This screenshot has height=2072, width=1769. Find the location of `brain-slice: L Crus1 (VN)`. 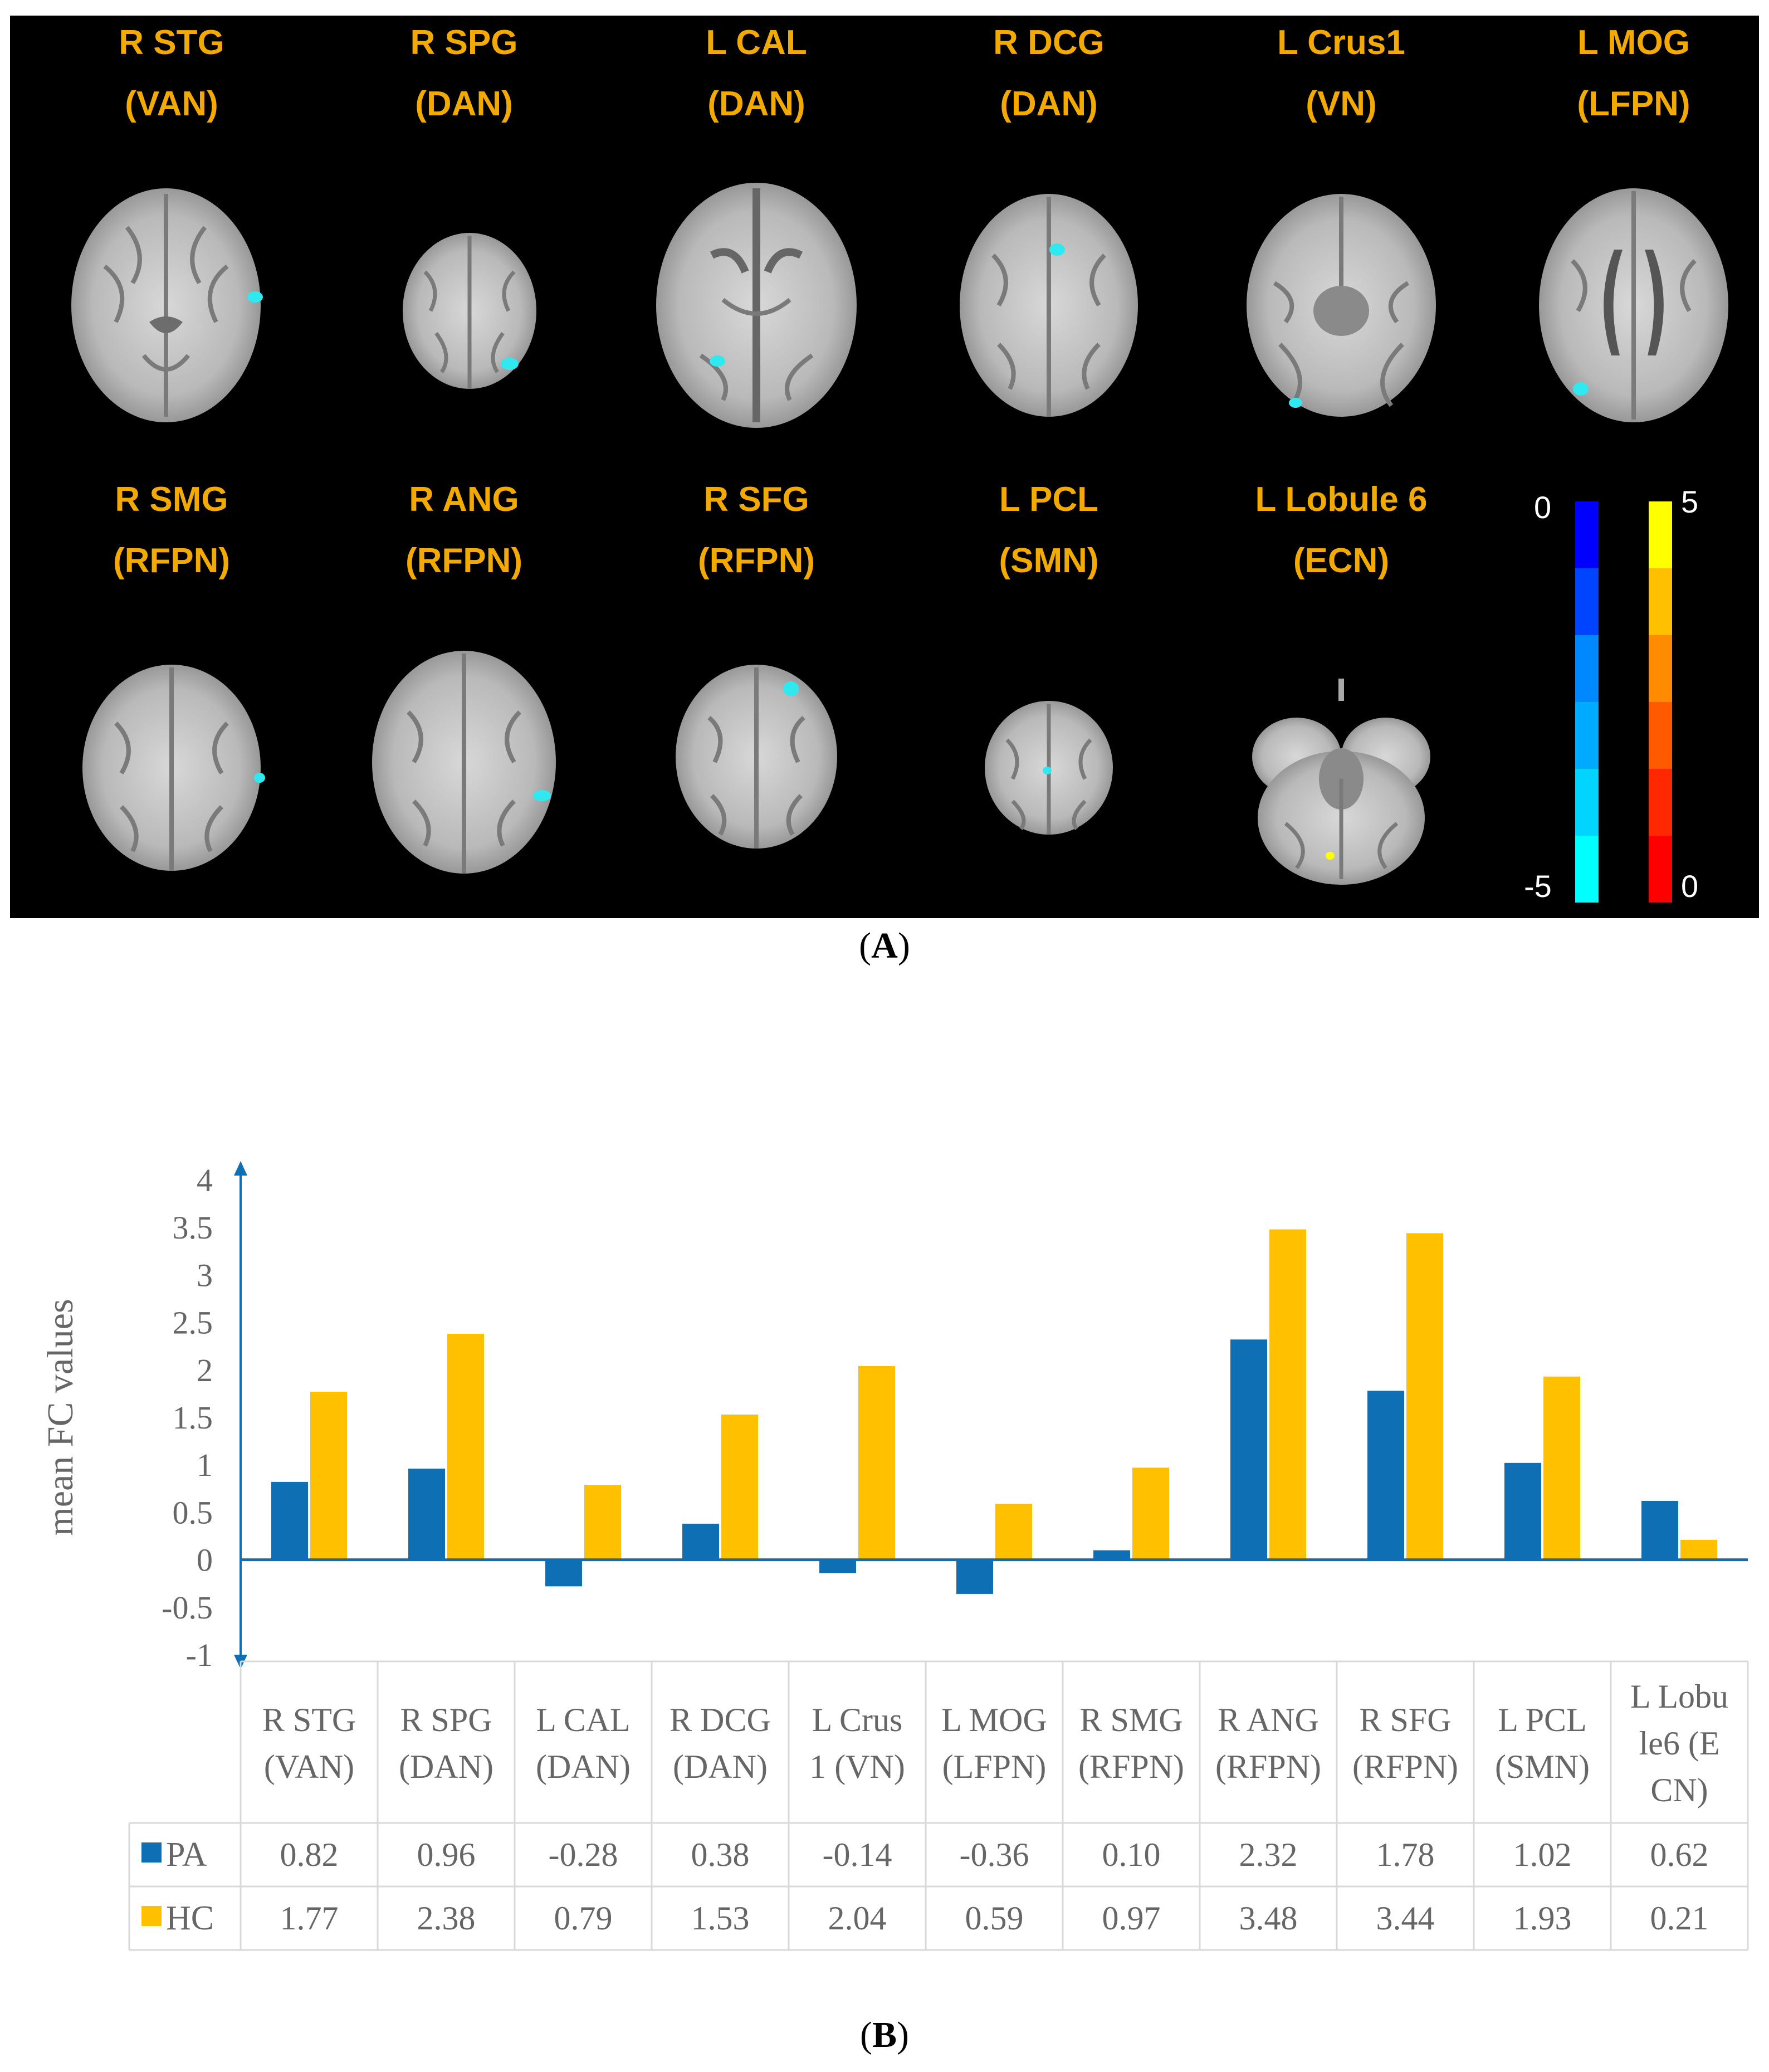

brain-slice: L Crus1 (VN) is located at coordinates (1341, 238).